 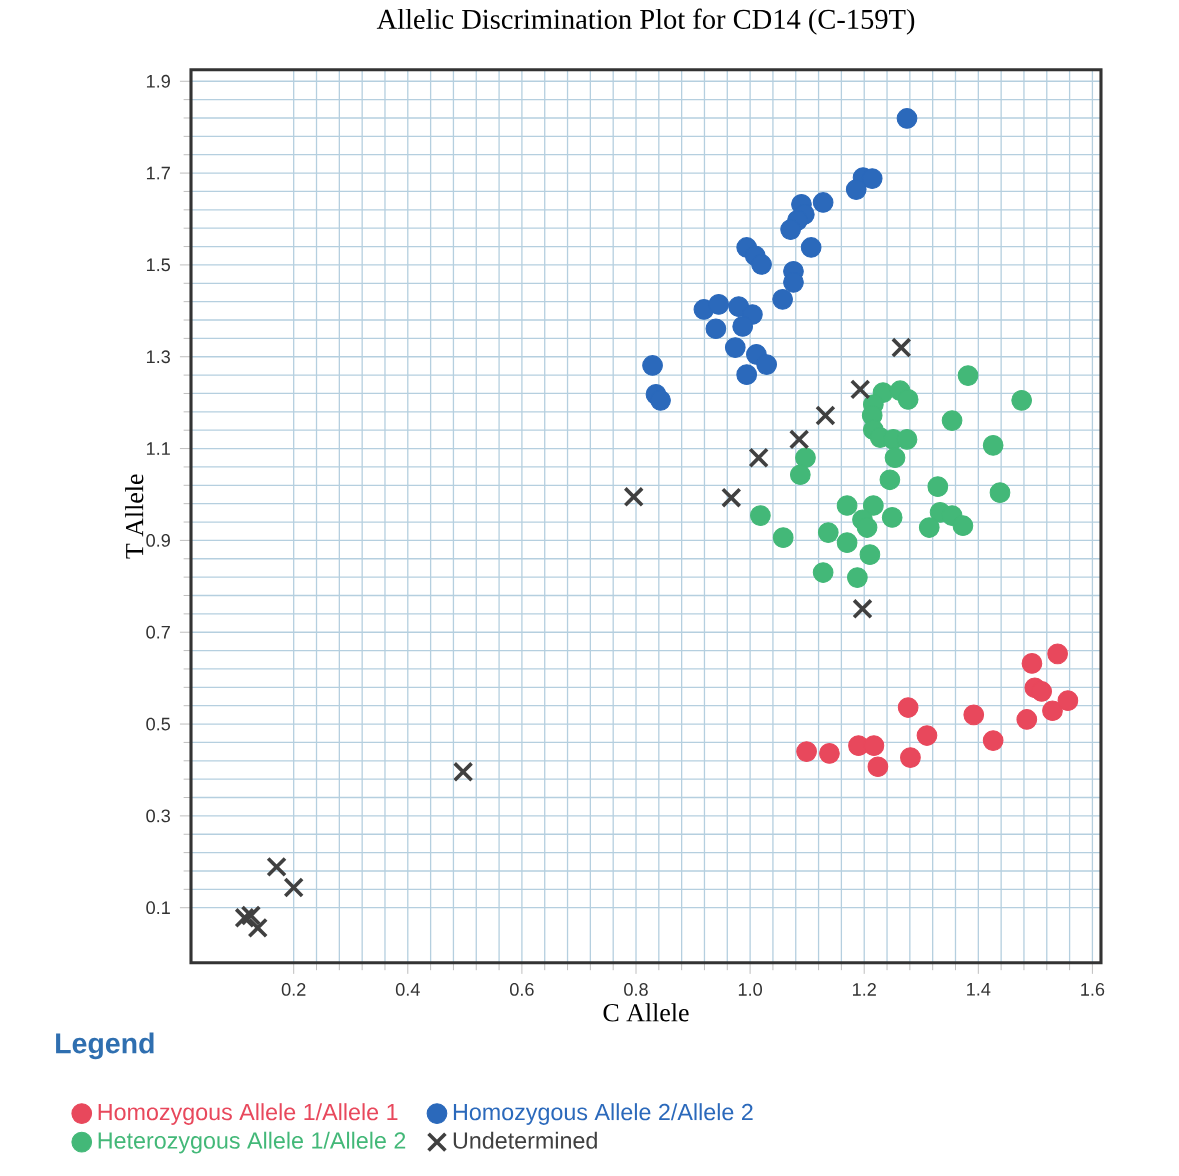 What do you see at coordinates (158, 540) in the screenshot?
I see `y-tick-label: 0.9` at bounding box center [158, 540].